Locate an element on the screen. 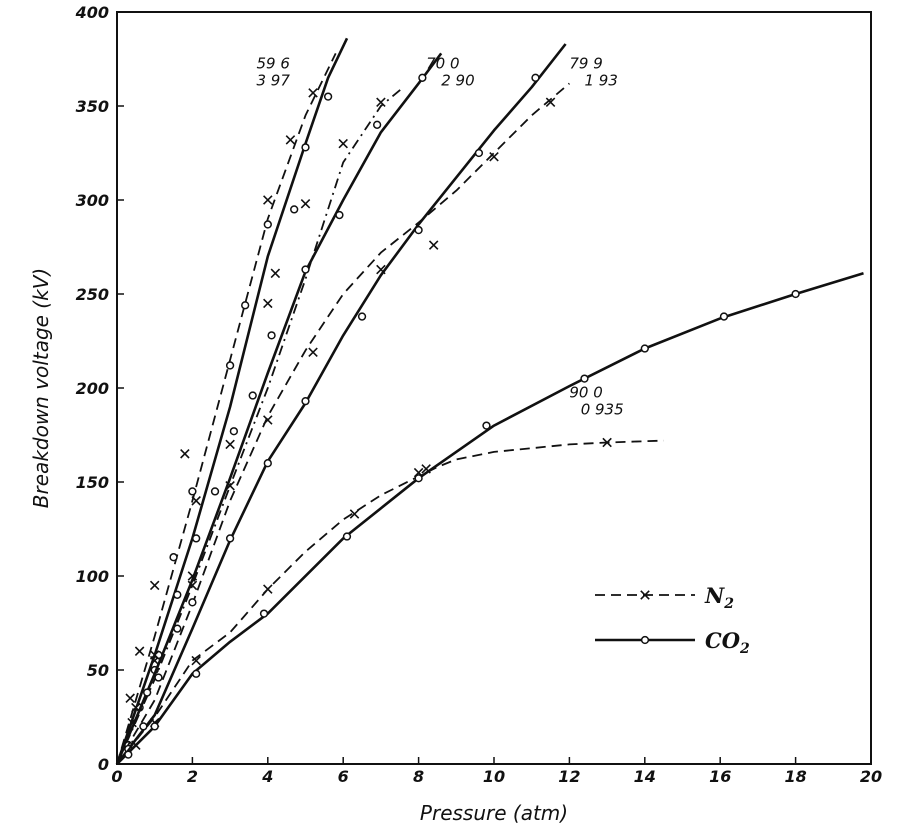 This screenshot has width=904, height=832. y-tick-label: 400 is located at coordinates (92, 12).